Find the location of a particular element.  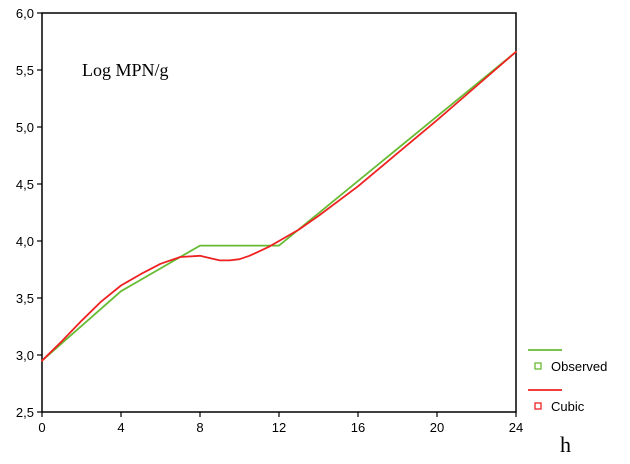

y-tick-label: 3,0 is located at coordinates (25, 355).